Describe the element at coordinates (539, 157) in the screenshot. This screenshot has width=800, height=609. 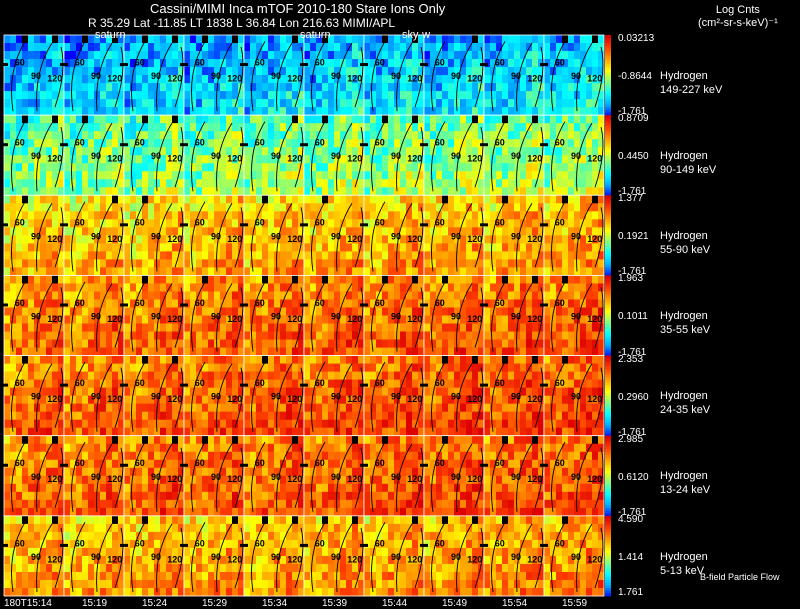
I see `pitch-angle-contour` at that location.